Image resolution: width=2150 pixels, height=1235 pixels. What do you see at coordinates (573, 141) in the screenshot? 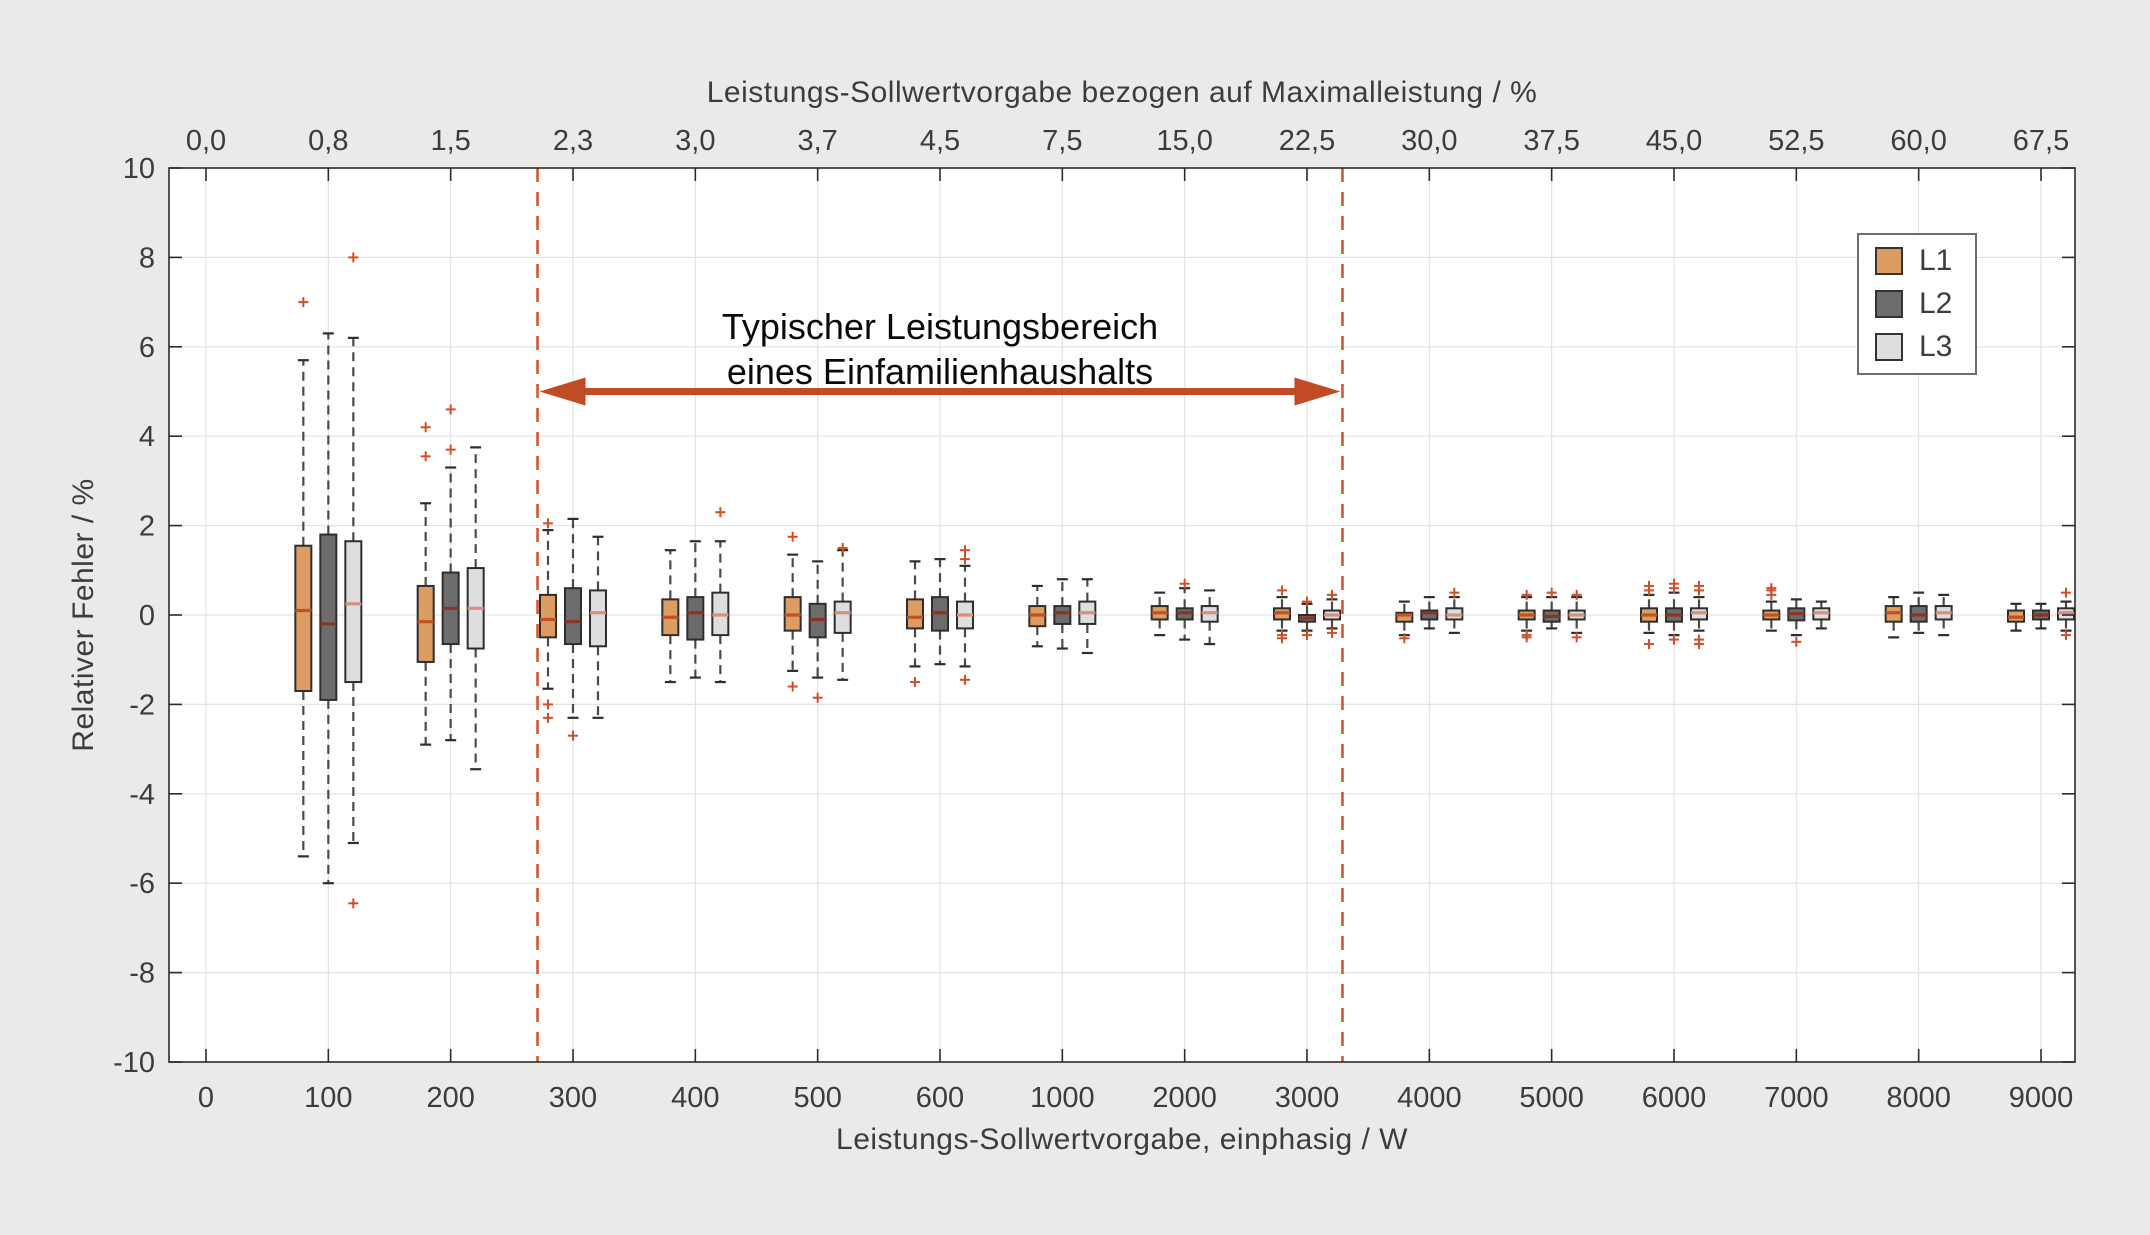
I see `svg-text: 2,3` at bounding box center [573, 141].